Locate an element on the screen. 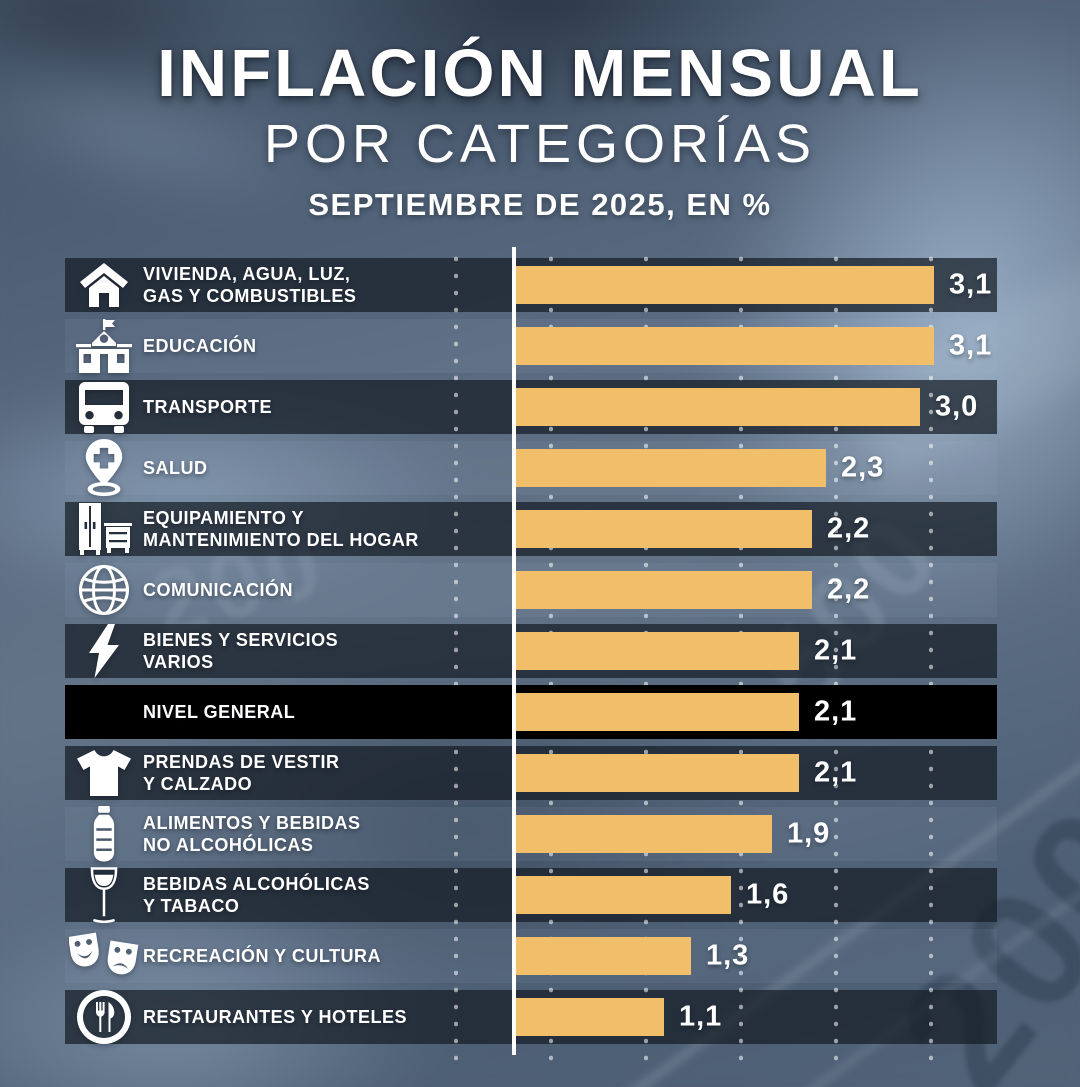 The width and height of the screenshot is (1080, 1087). category-label: RECREACIÓN Y CULTURA is located at coordinates (262, 956).